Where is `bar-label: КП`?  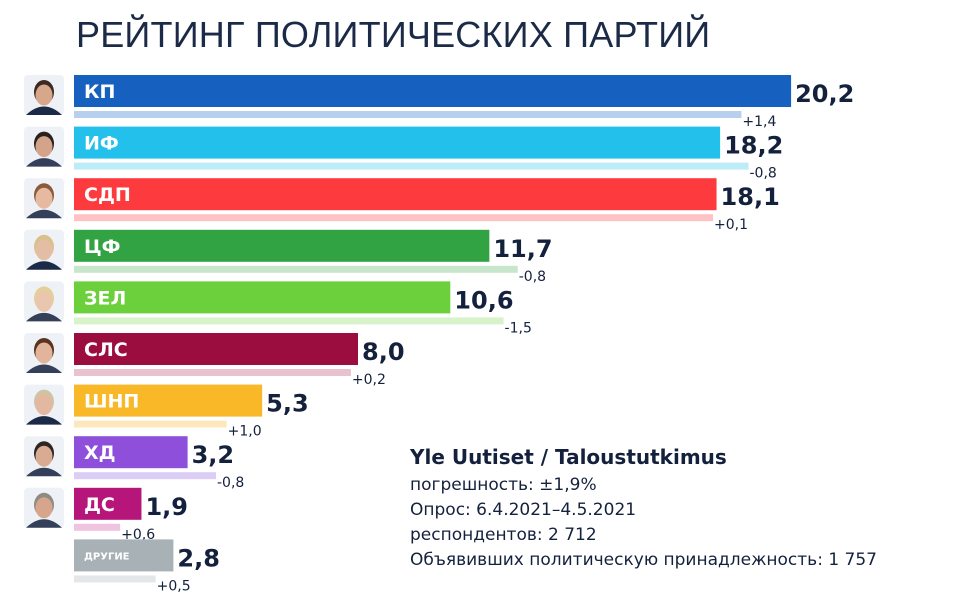
bar-label: КП is located at coordinates (99, 92).